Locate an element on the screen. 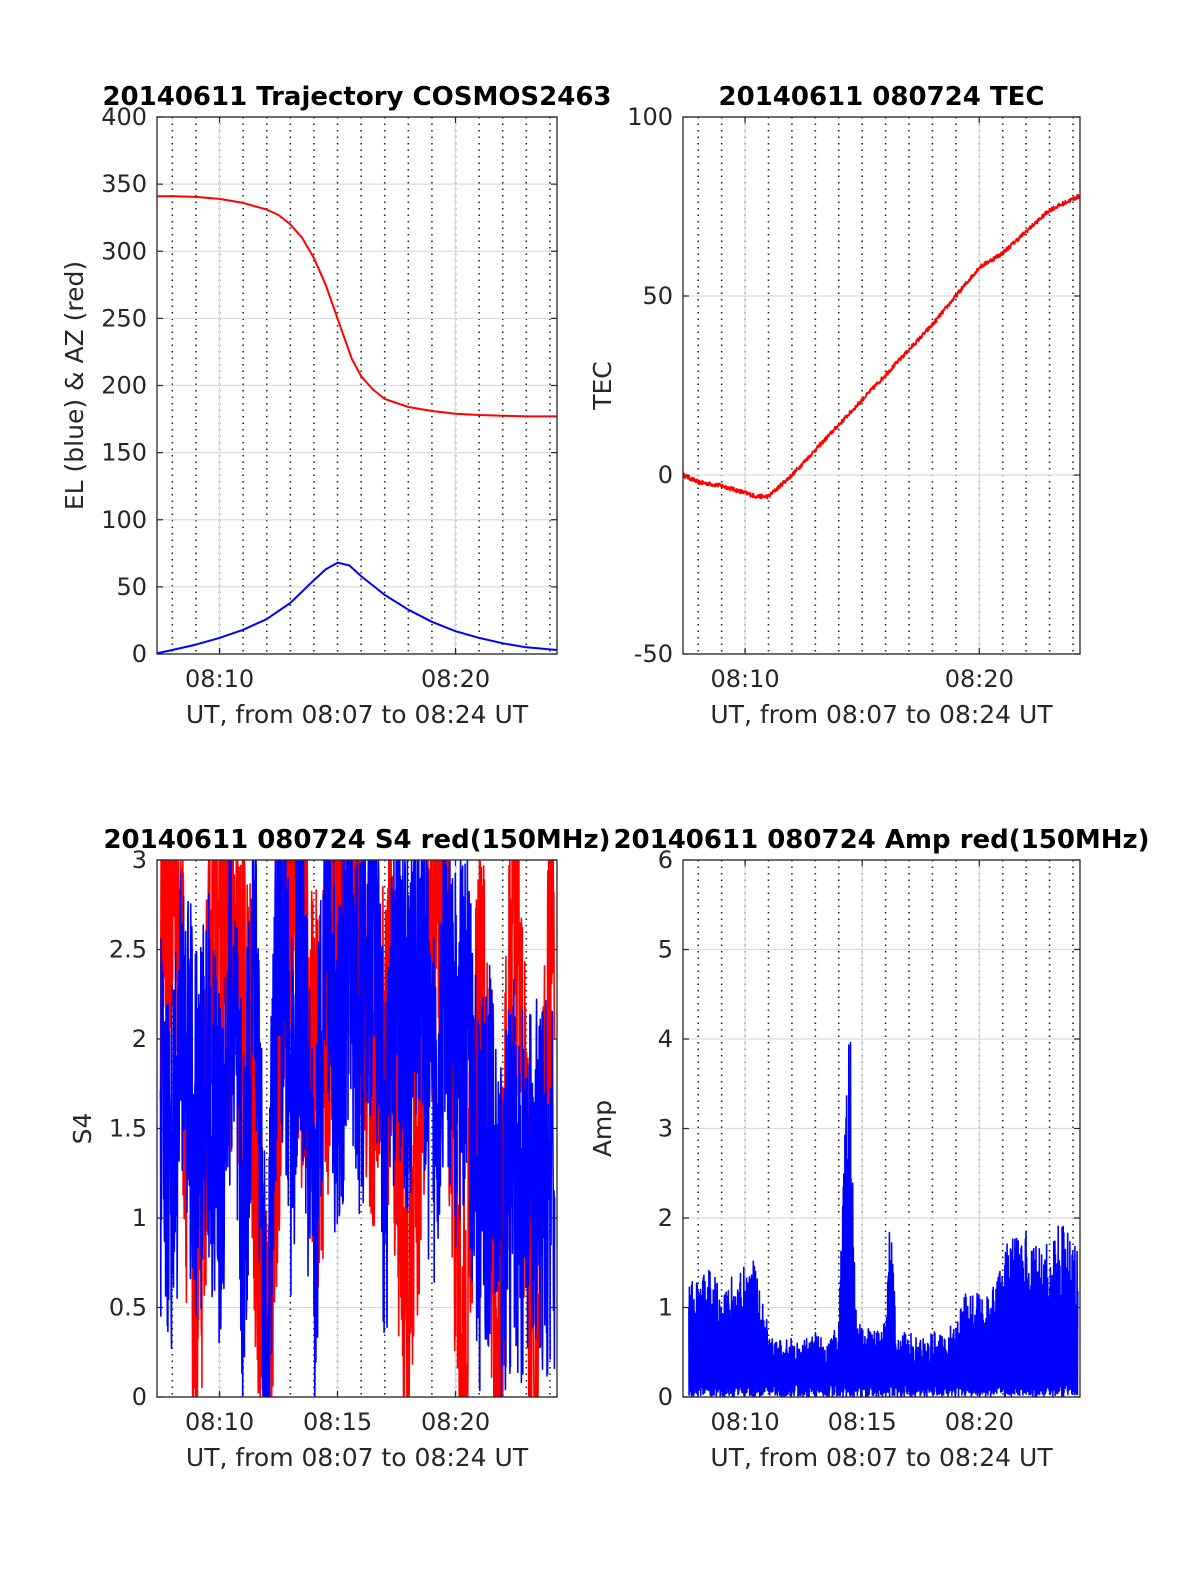 The image size is (1200, 1575). y-tick-label: 2.5 is located at coordinates (128, 950).